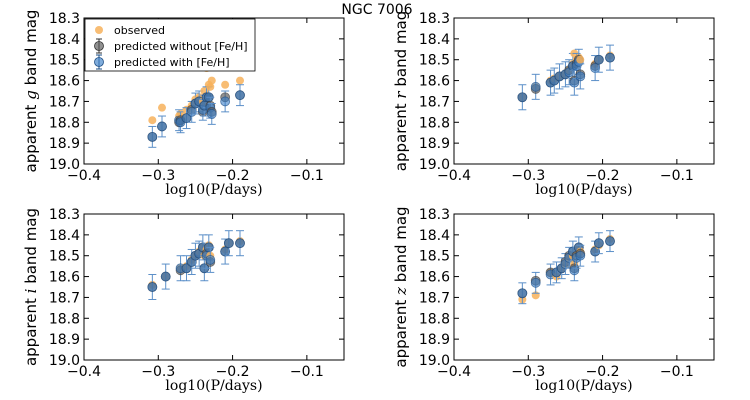 The width and height of the screenshot is (750, 400). Describe the element at coordinates (139, 30) in the screenshot. I see `legend-label: observed` at that location.